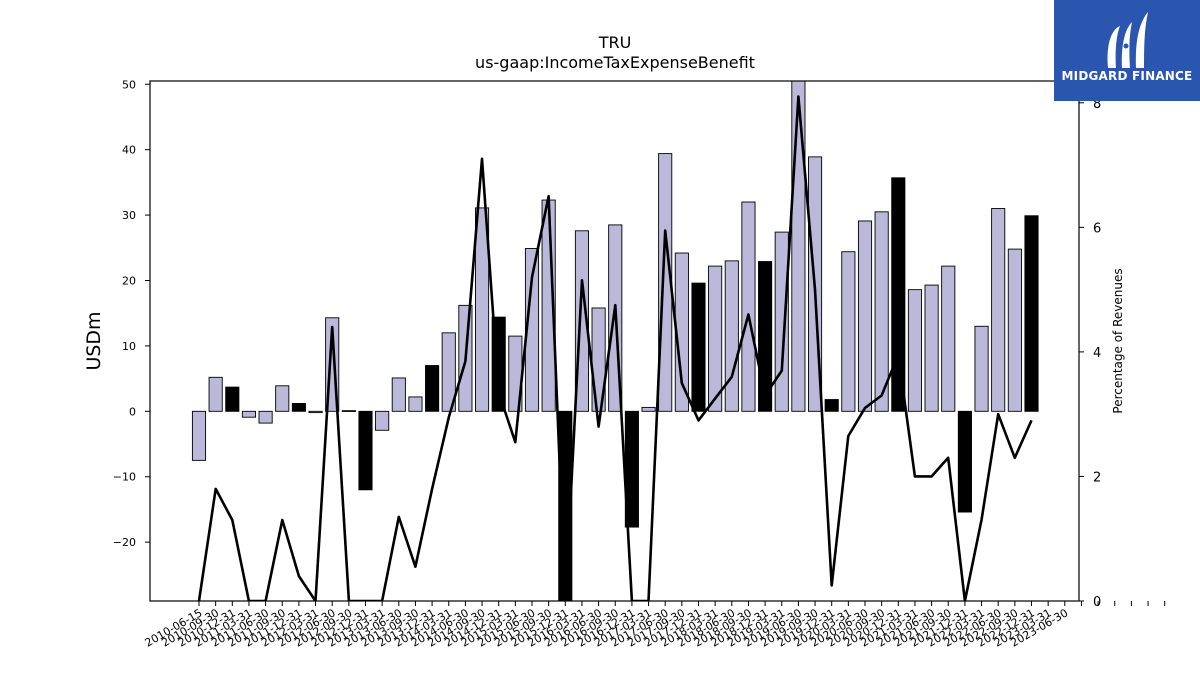 Image resolution: width=1200 pixels, height=675 pixels. I want to click on y-tick-label: 10, so click(129, 346).